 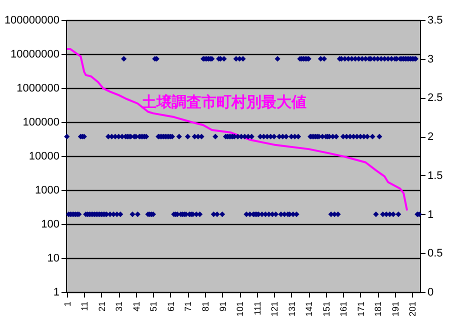 I want to click on x-tick-label: 141, so click(x=309, y=309).